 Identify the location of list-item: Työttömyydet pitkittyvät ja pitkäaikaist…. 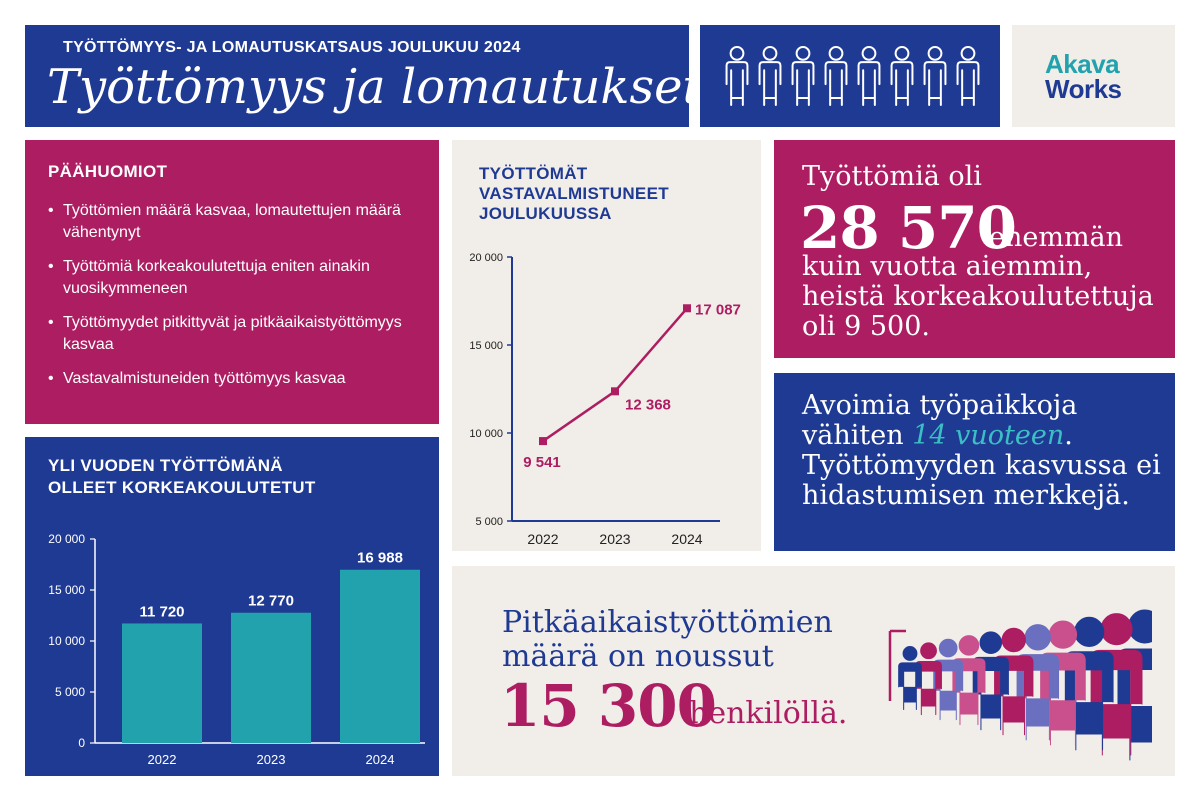
(238, 334).